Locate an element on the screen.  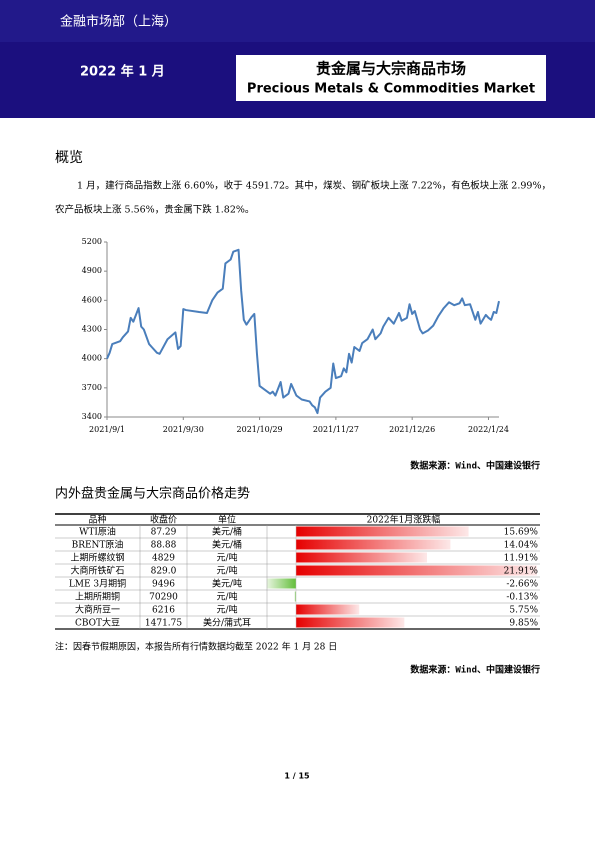
y-tick-label: 5200 is located at coordinates (92, 241).